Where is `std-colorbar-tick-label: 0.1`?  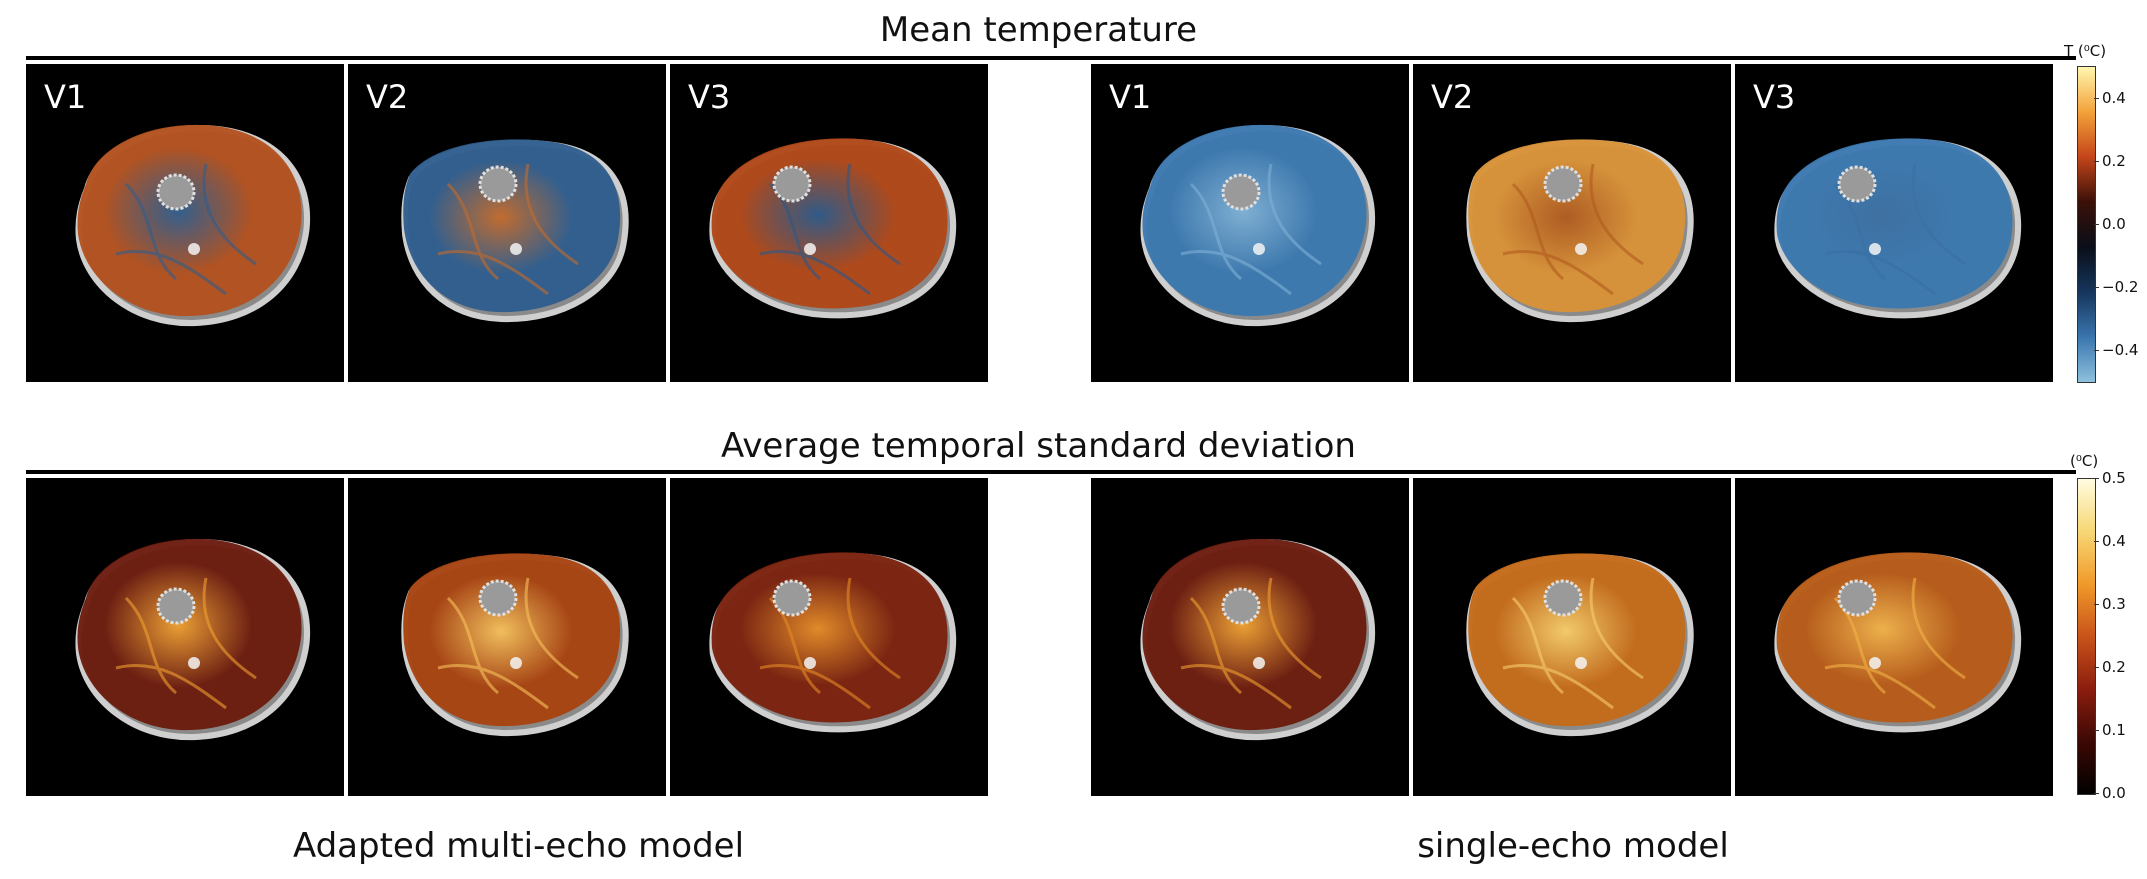 std-colorbar-tick-label: 0.1 is located at coordinates (2114, 730).